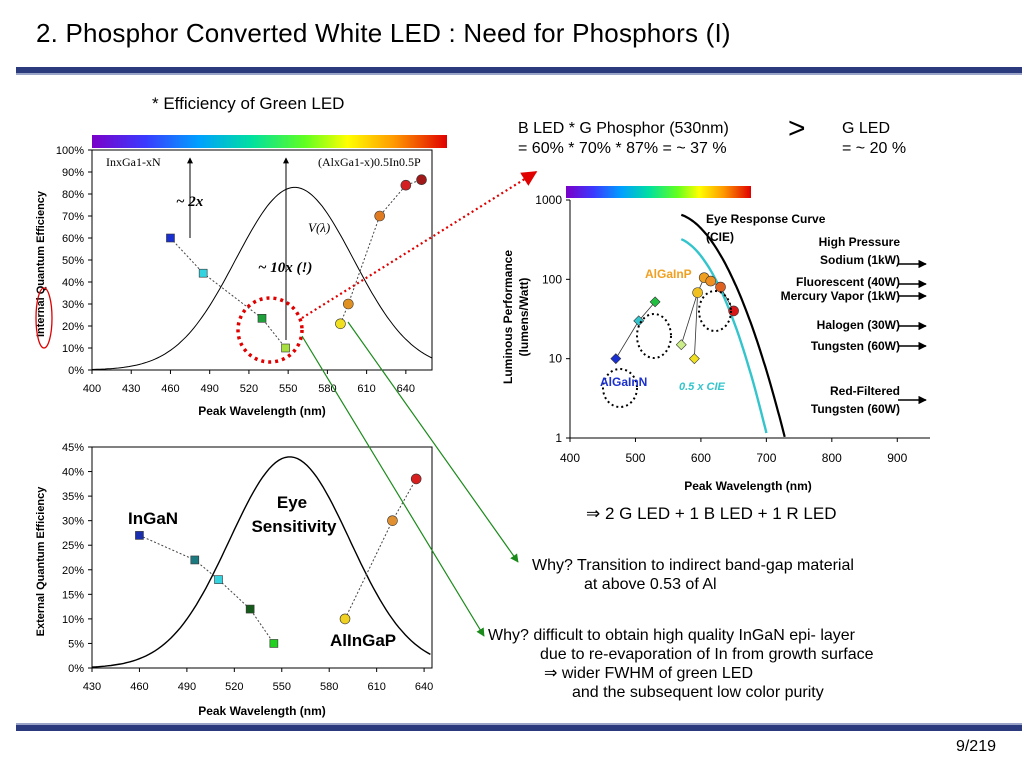 The image size is (1024, 768). I want to click on label-sensitivity: Sensitivity, so click(294, 526).